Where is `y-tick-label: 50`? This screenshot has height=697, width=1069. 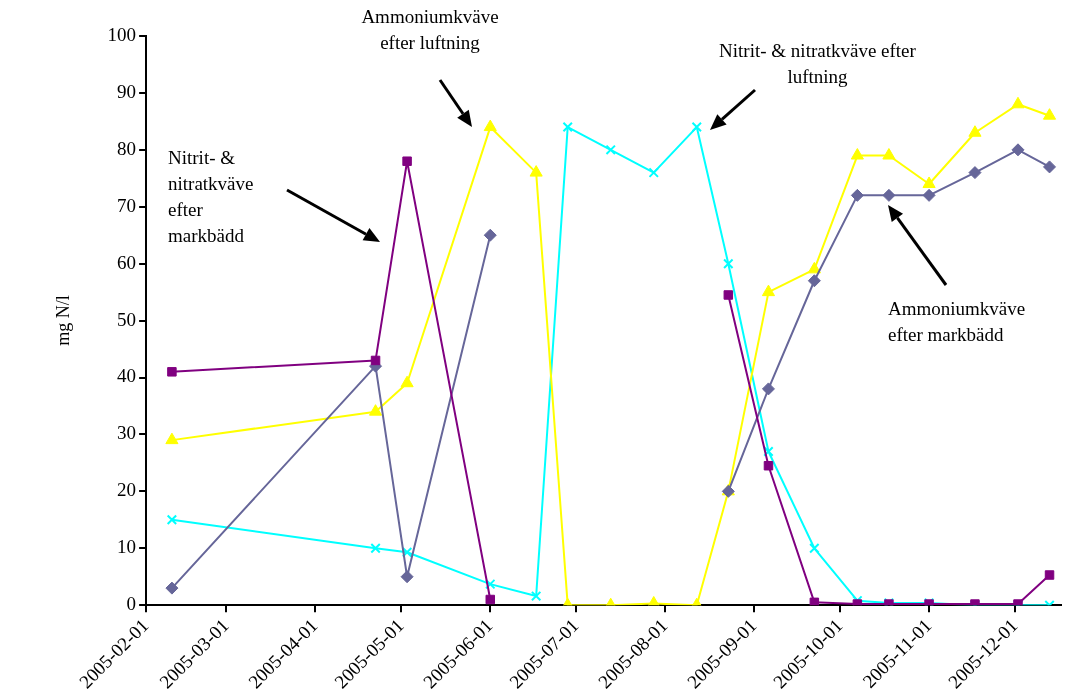 y-tick-label: 50 is located at coordinates (127, 319).